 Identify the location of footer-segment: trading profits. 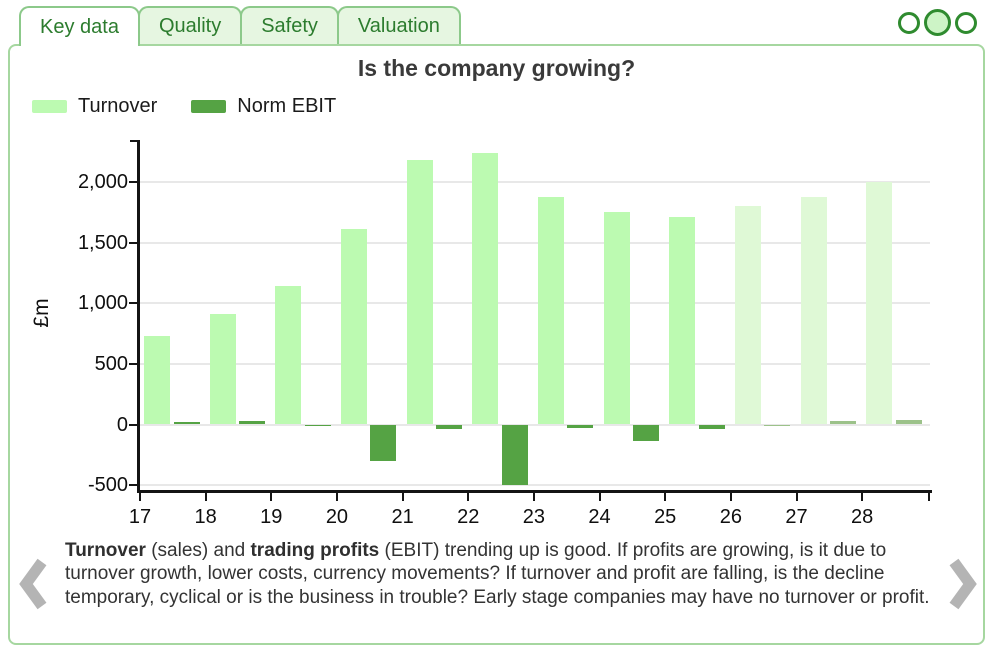
(315, 550).